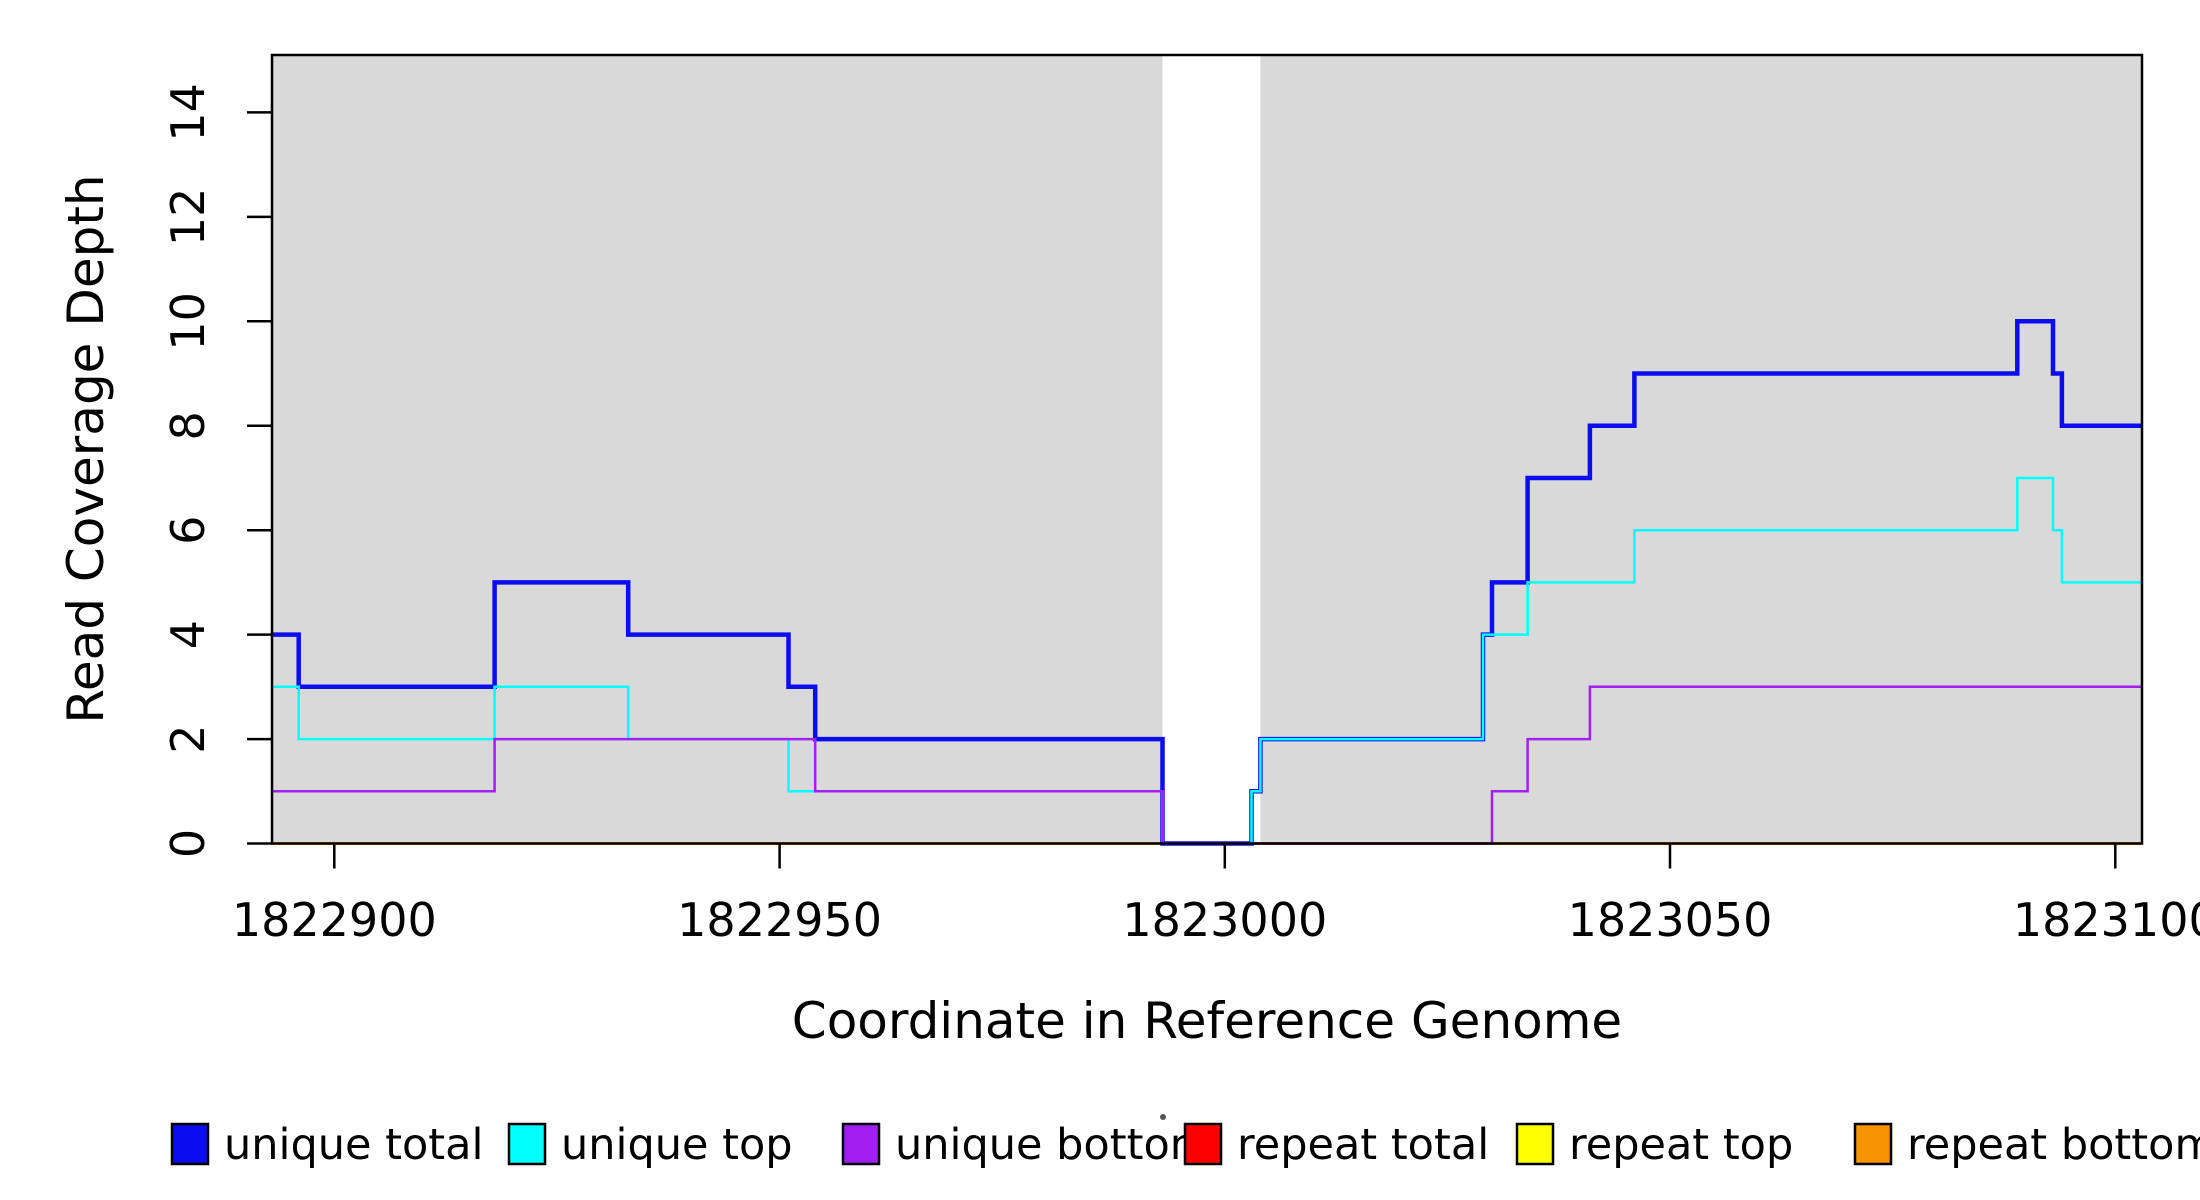  What do you see at coordinates (1203, 1144) in the screenshot?
I see `legend-swatch-repeat-total` at bounding box center [1203, 1144].